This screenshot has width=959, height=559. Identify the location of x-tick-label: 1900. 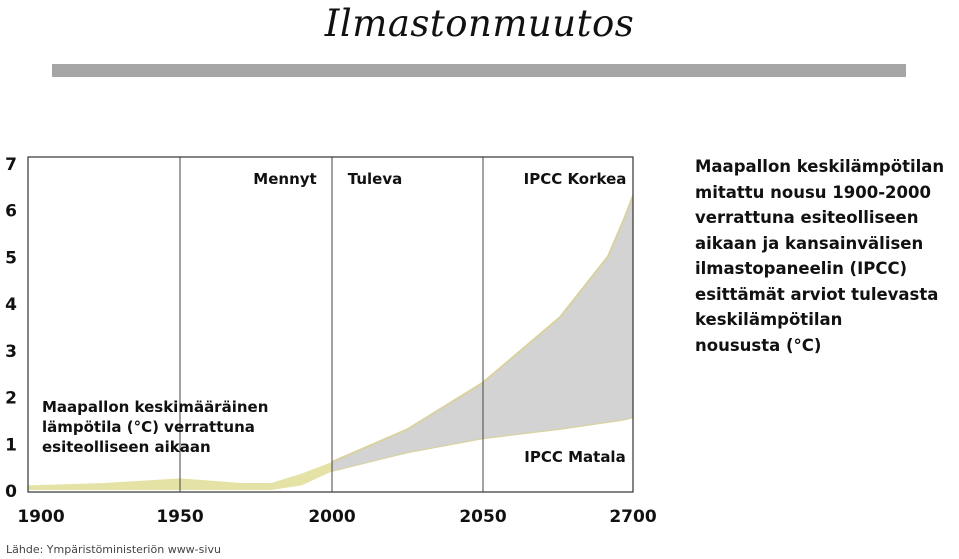
(40, 517).